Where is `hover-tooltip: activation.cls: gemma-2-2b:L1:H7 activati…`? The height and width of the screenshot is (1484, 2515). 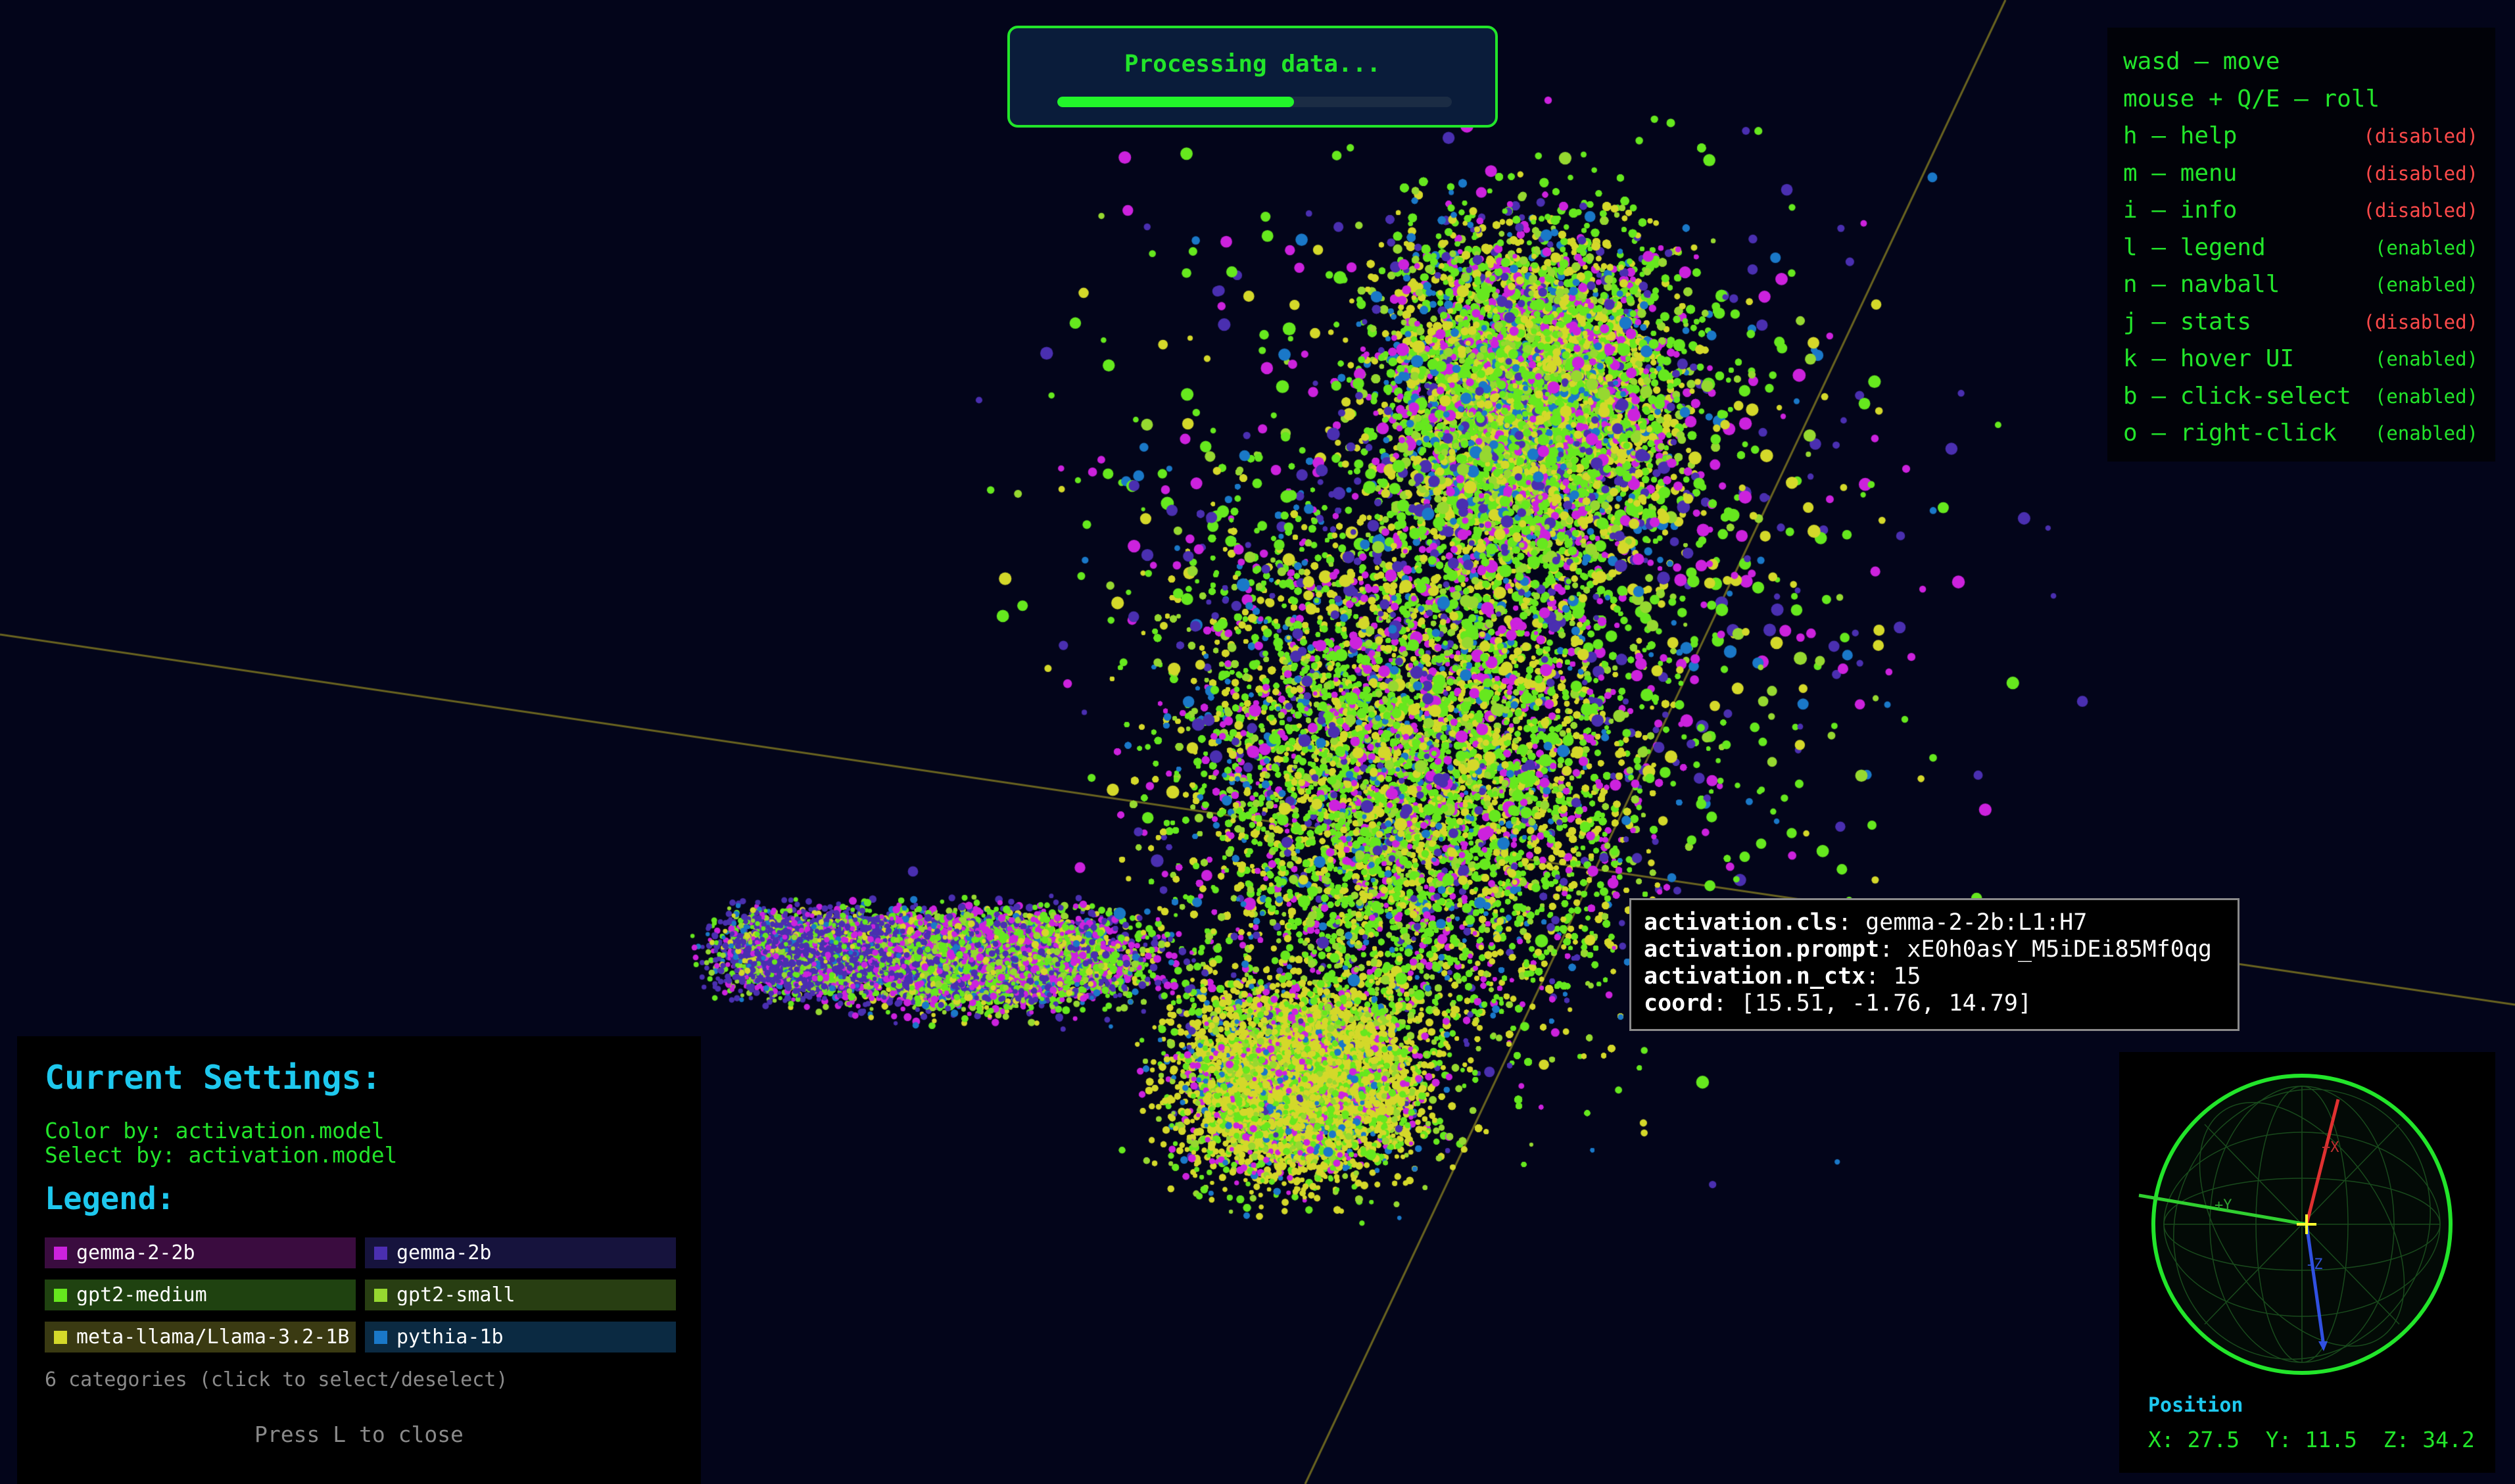
hover-tooltip: activation.cls: gemma-2-2b:L1:H7 activati… is located at coordinates (1934, 964).